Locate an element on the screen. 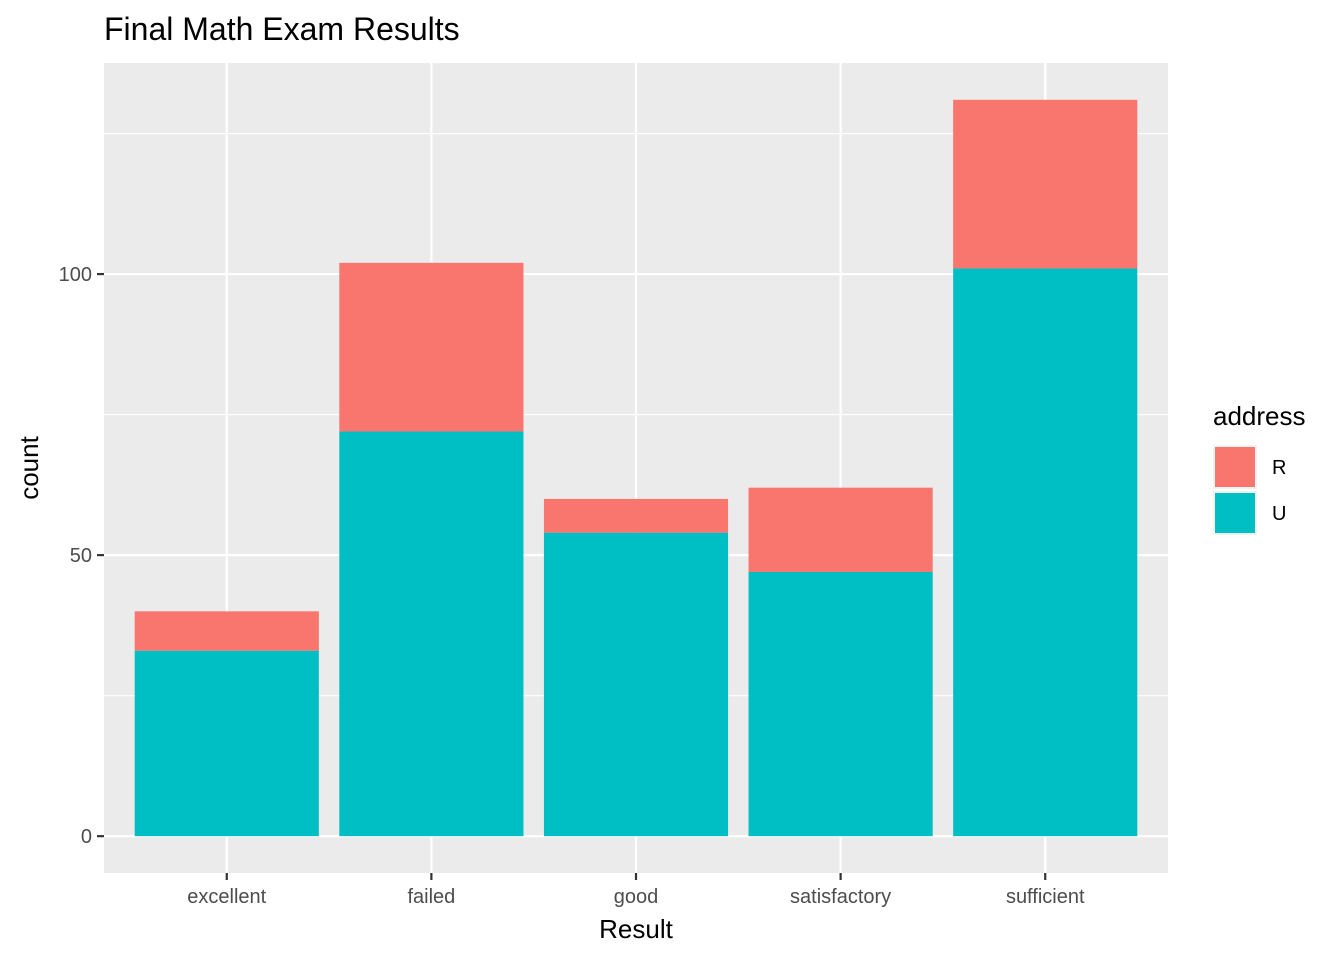 This screenshot has height=960, width=1344. legend-swatch-U is located at coordinates (1235, 513).